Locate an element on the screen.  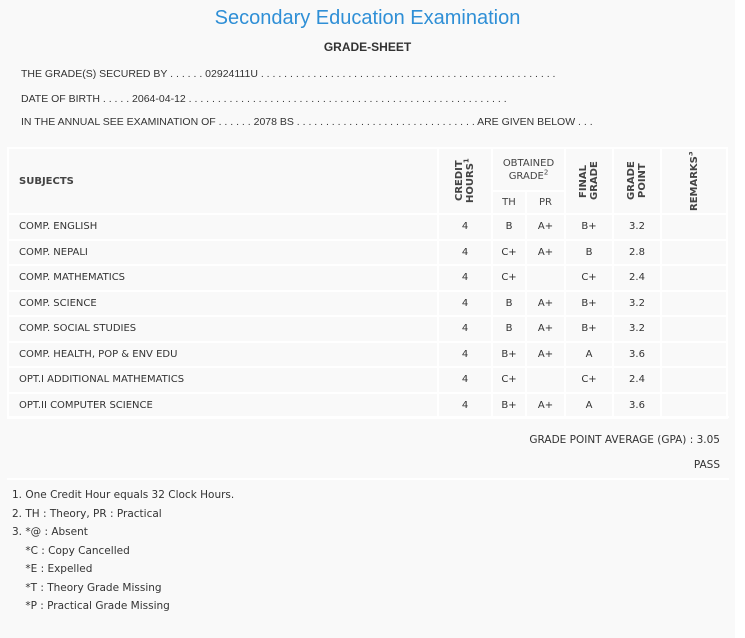
page-title: Secondary Education Examination is located at coordinates (367, 18).